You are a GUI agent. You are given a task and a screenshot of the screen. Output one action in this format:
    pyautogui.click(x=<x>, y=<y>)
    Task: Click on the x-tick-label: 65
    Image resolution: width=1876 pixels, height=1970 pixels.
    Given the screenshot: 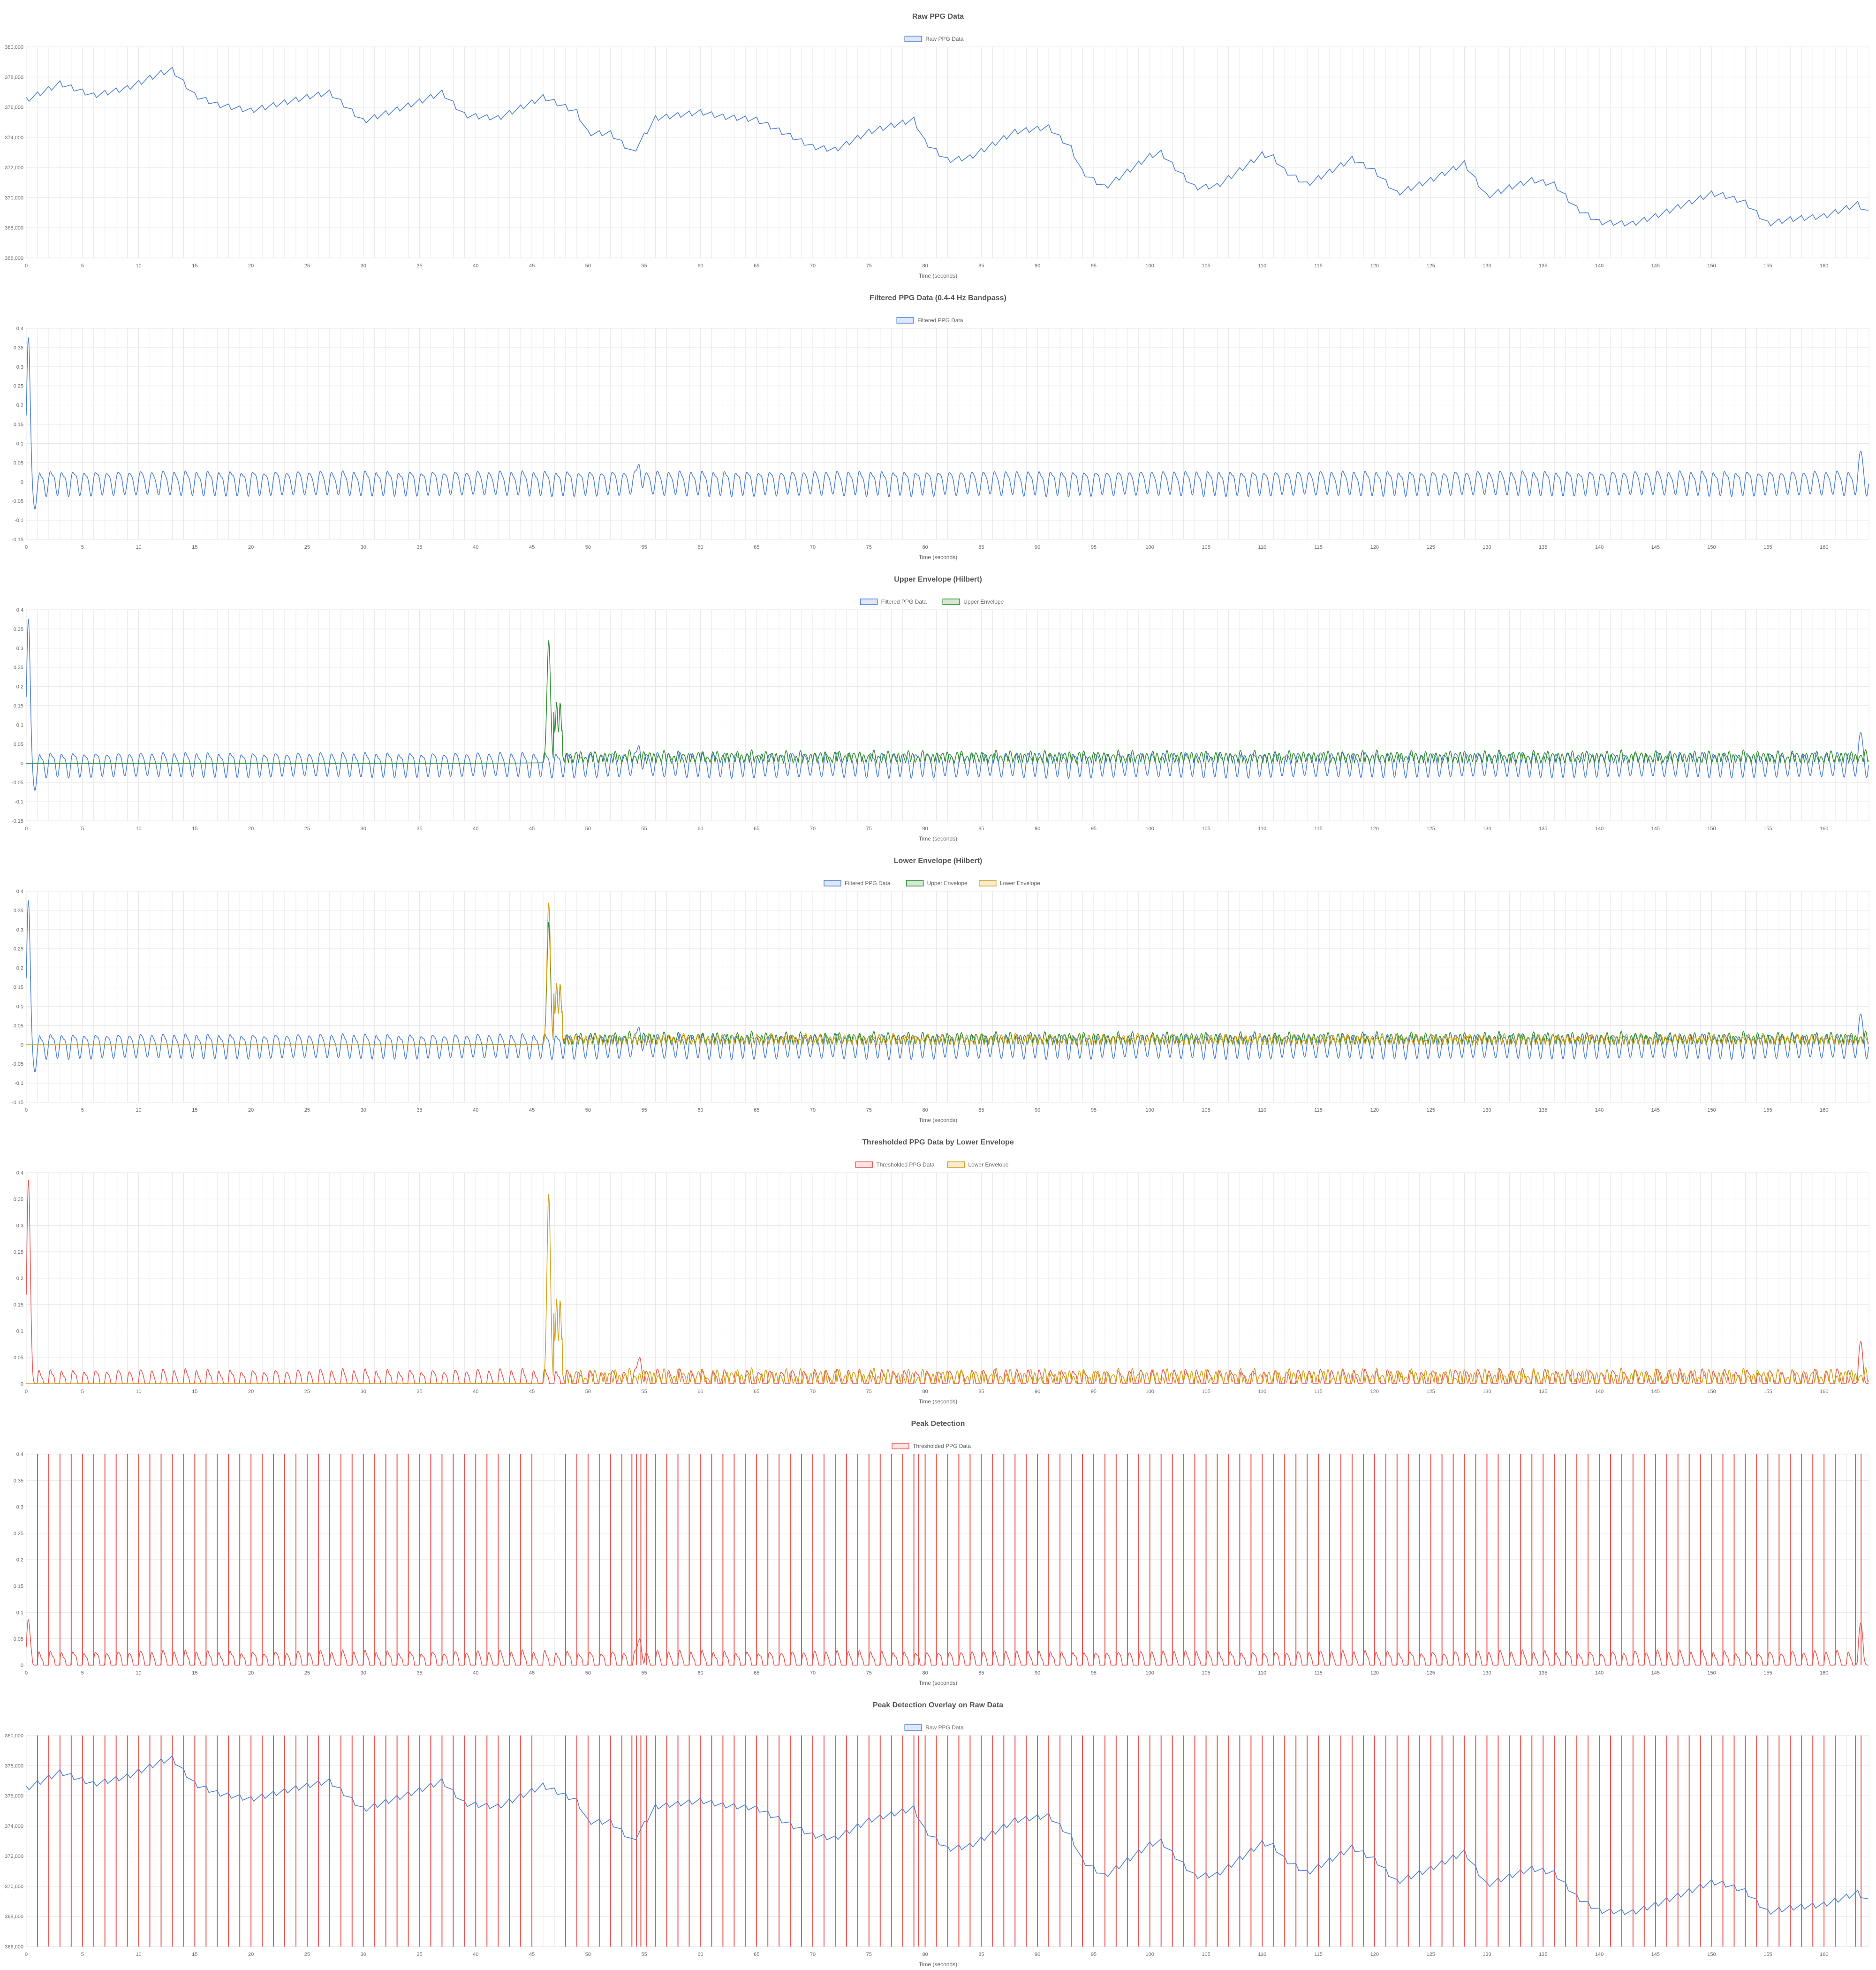 What is the action you would take?
    pyautogui.click(x=756, y=1954)
    